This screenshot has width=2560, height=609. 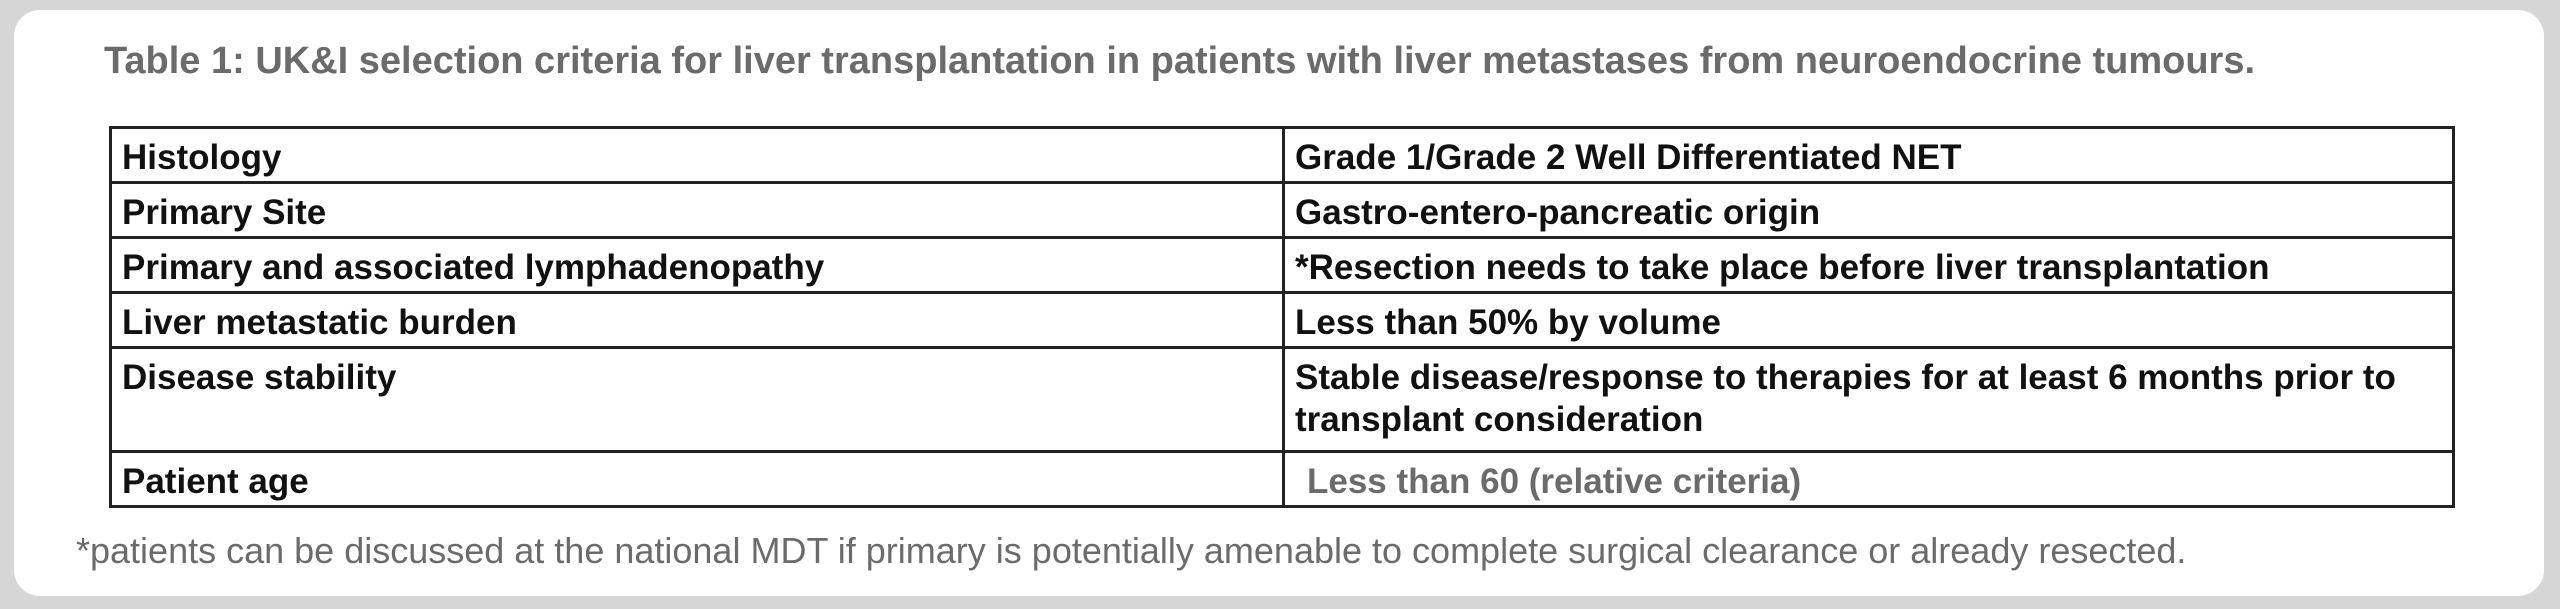 What do you see at coordinates (697, 155) in the screenshot?
I see `criterion-cell: Histology` at bounding box center [697, 155].